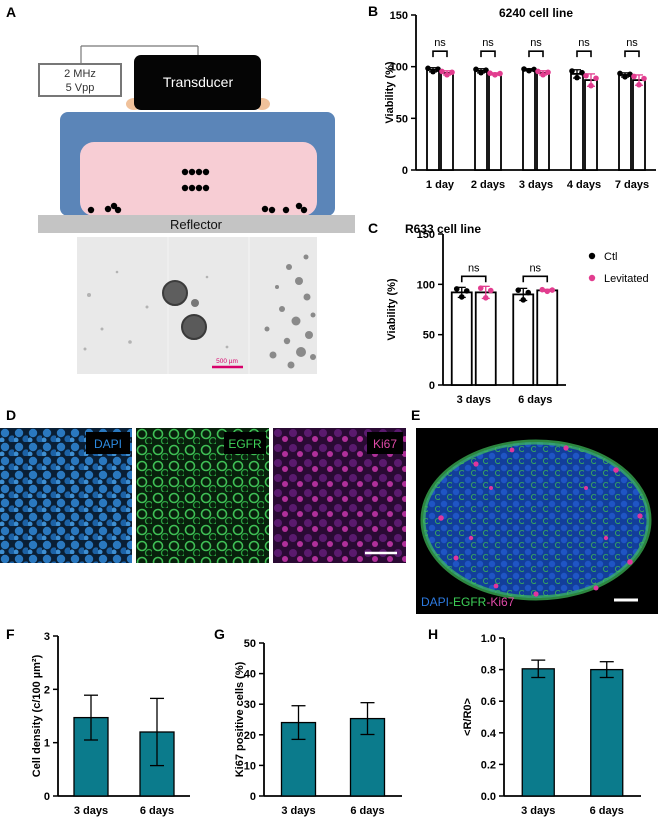 The image size is (661, 825). I want to click on panel-letter-d: D, so click(11, 415).